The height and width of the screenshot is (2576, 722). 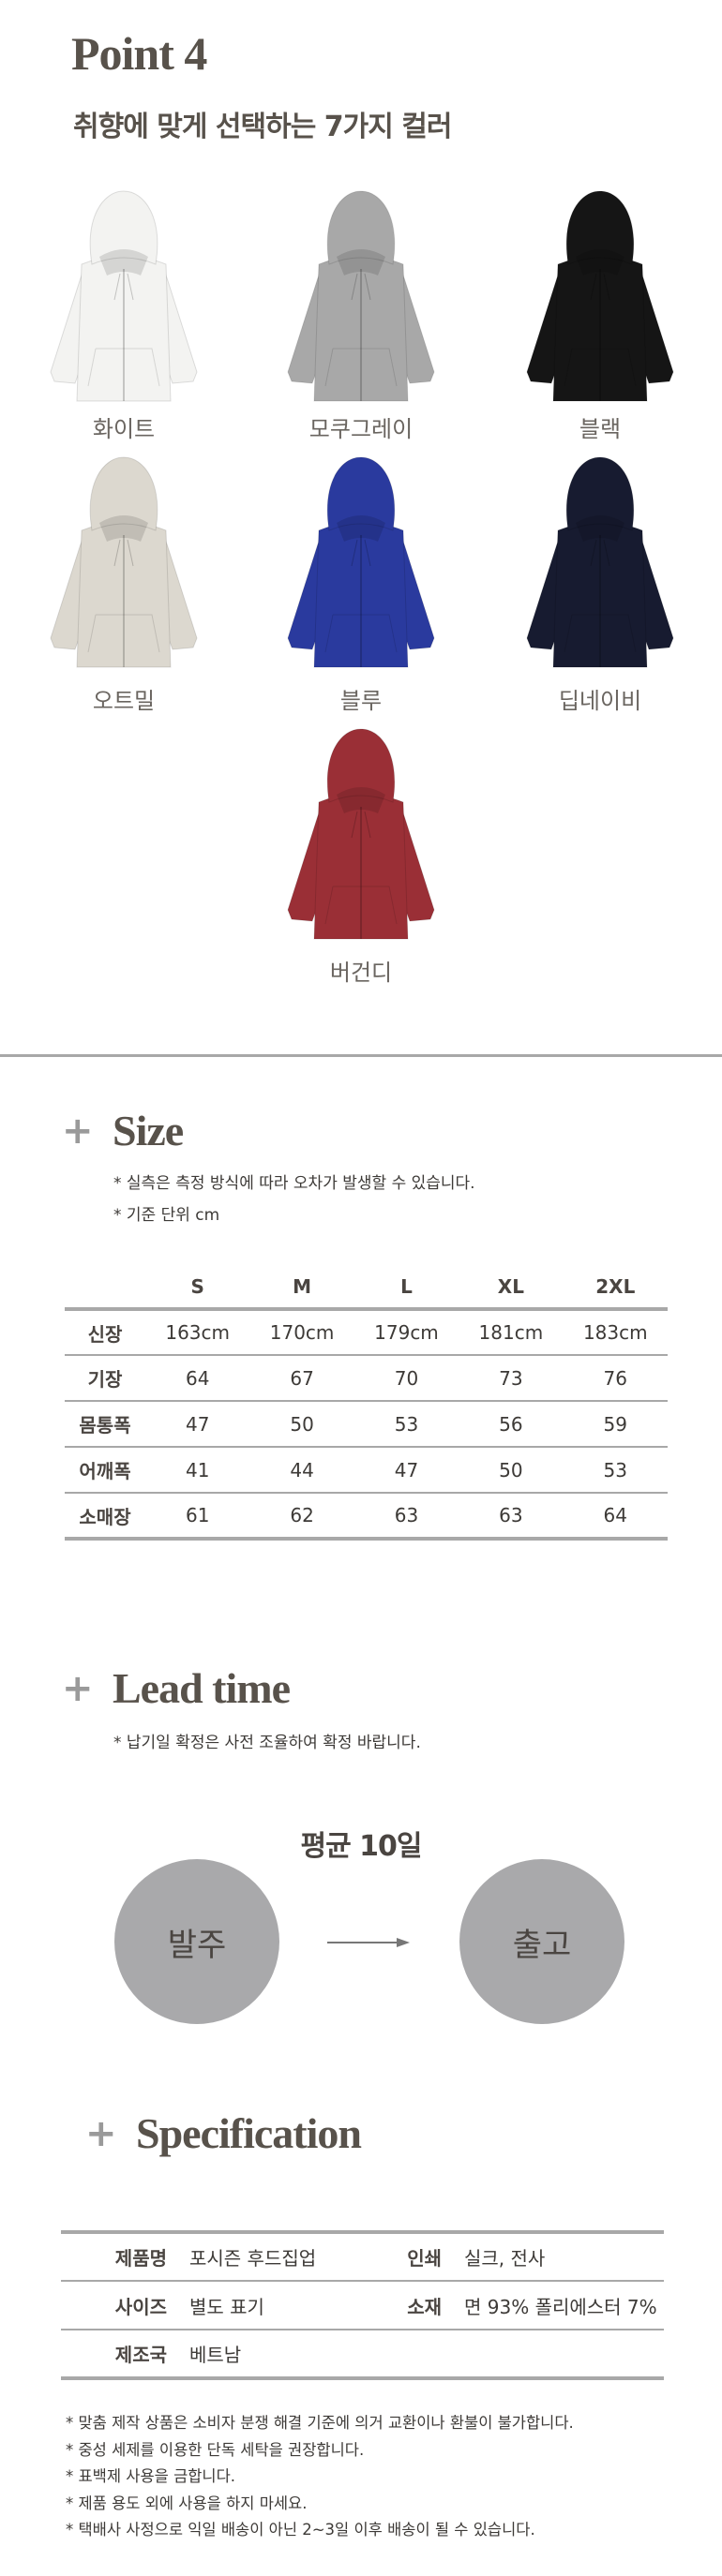 I want to click on column-header, so click(x=105, y=1288).